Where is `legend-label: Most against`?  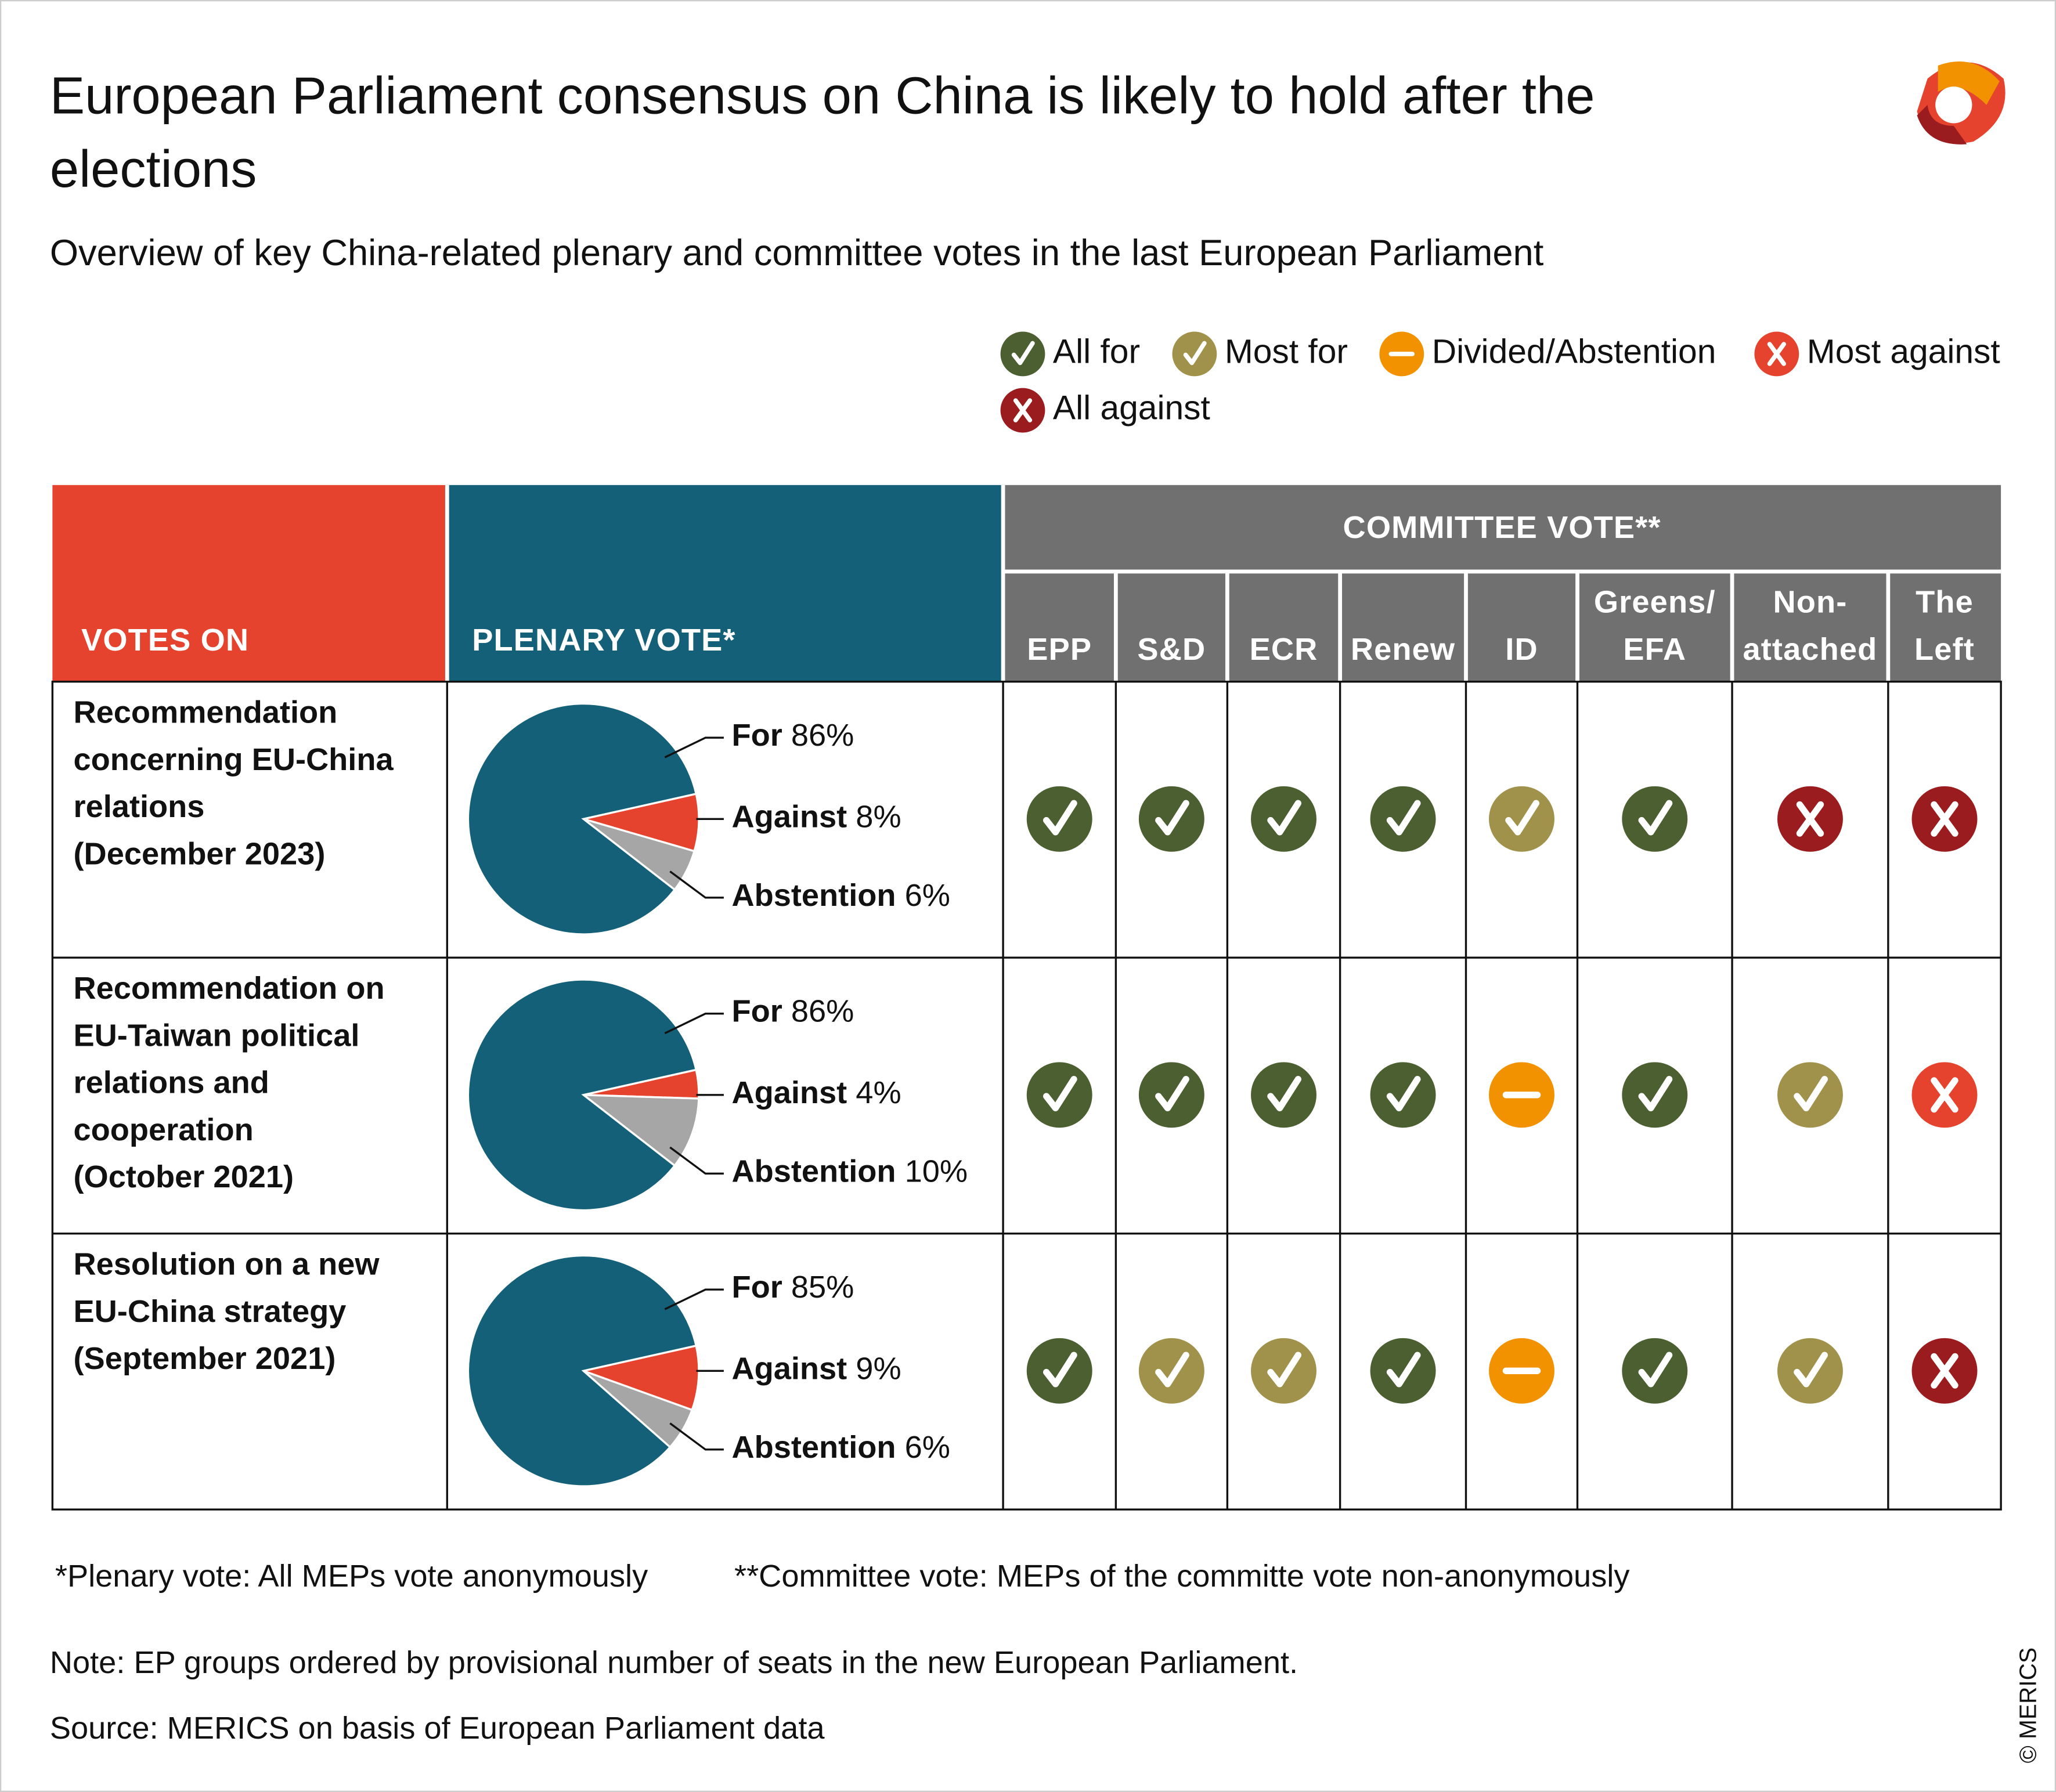
legend-label: Most against is located at coordinates (1903, 351).